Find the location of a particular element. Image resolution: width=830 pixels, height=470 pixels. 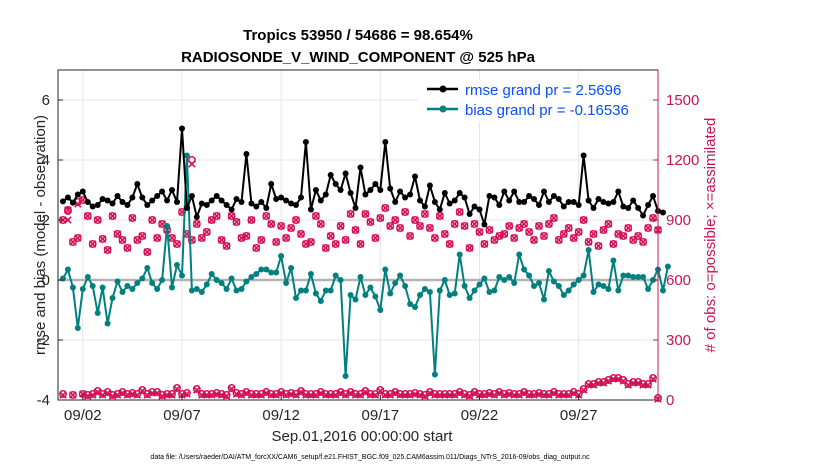

right-tick-label: 1200 is located at coordinates (682, 160).